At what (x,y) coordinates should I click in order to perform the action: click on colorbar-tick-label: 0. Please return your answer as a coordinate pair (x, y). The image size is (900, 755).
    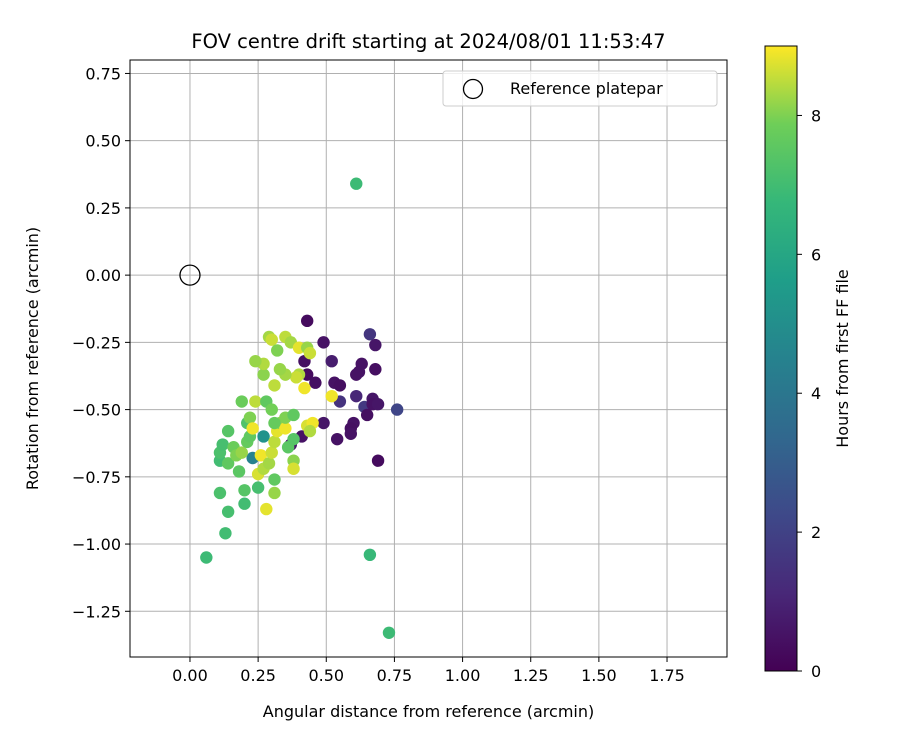
    Looking at the image, I should click on (816, 671).